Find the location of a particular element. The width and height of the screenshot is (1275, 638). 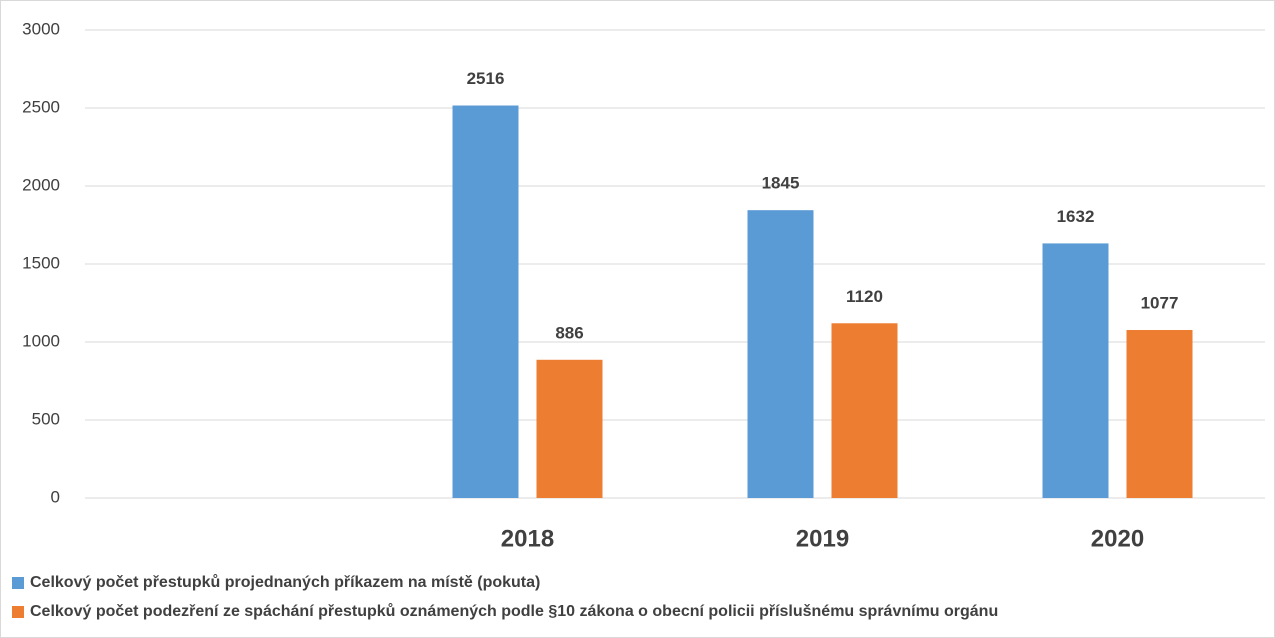

y-tick-label: 1000 is located at coordinates (41, 340).